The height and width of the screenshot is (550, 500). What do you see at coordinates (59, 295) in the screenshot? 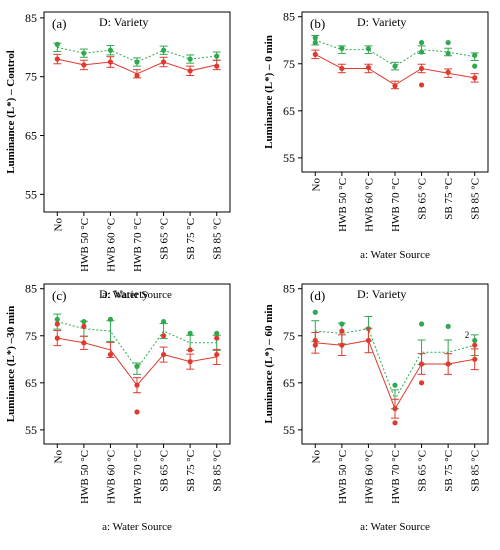
I see `panel-label: (c)` at bounding box center [59, 295].